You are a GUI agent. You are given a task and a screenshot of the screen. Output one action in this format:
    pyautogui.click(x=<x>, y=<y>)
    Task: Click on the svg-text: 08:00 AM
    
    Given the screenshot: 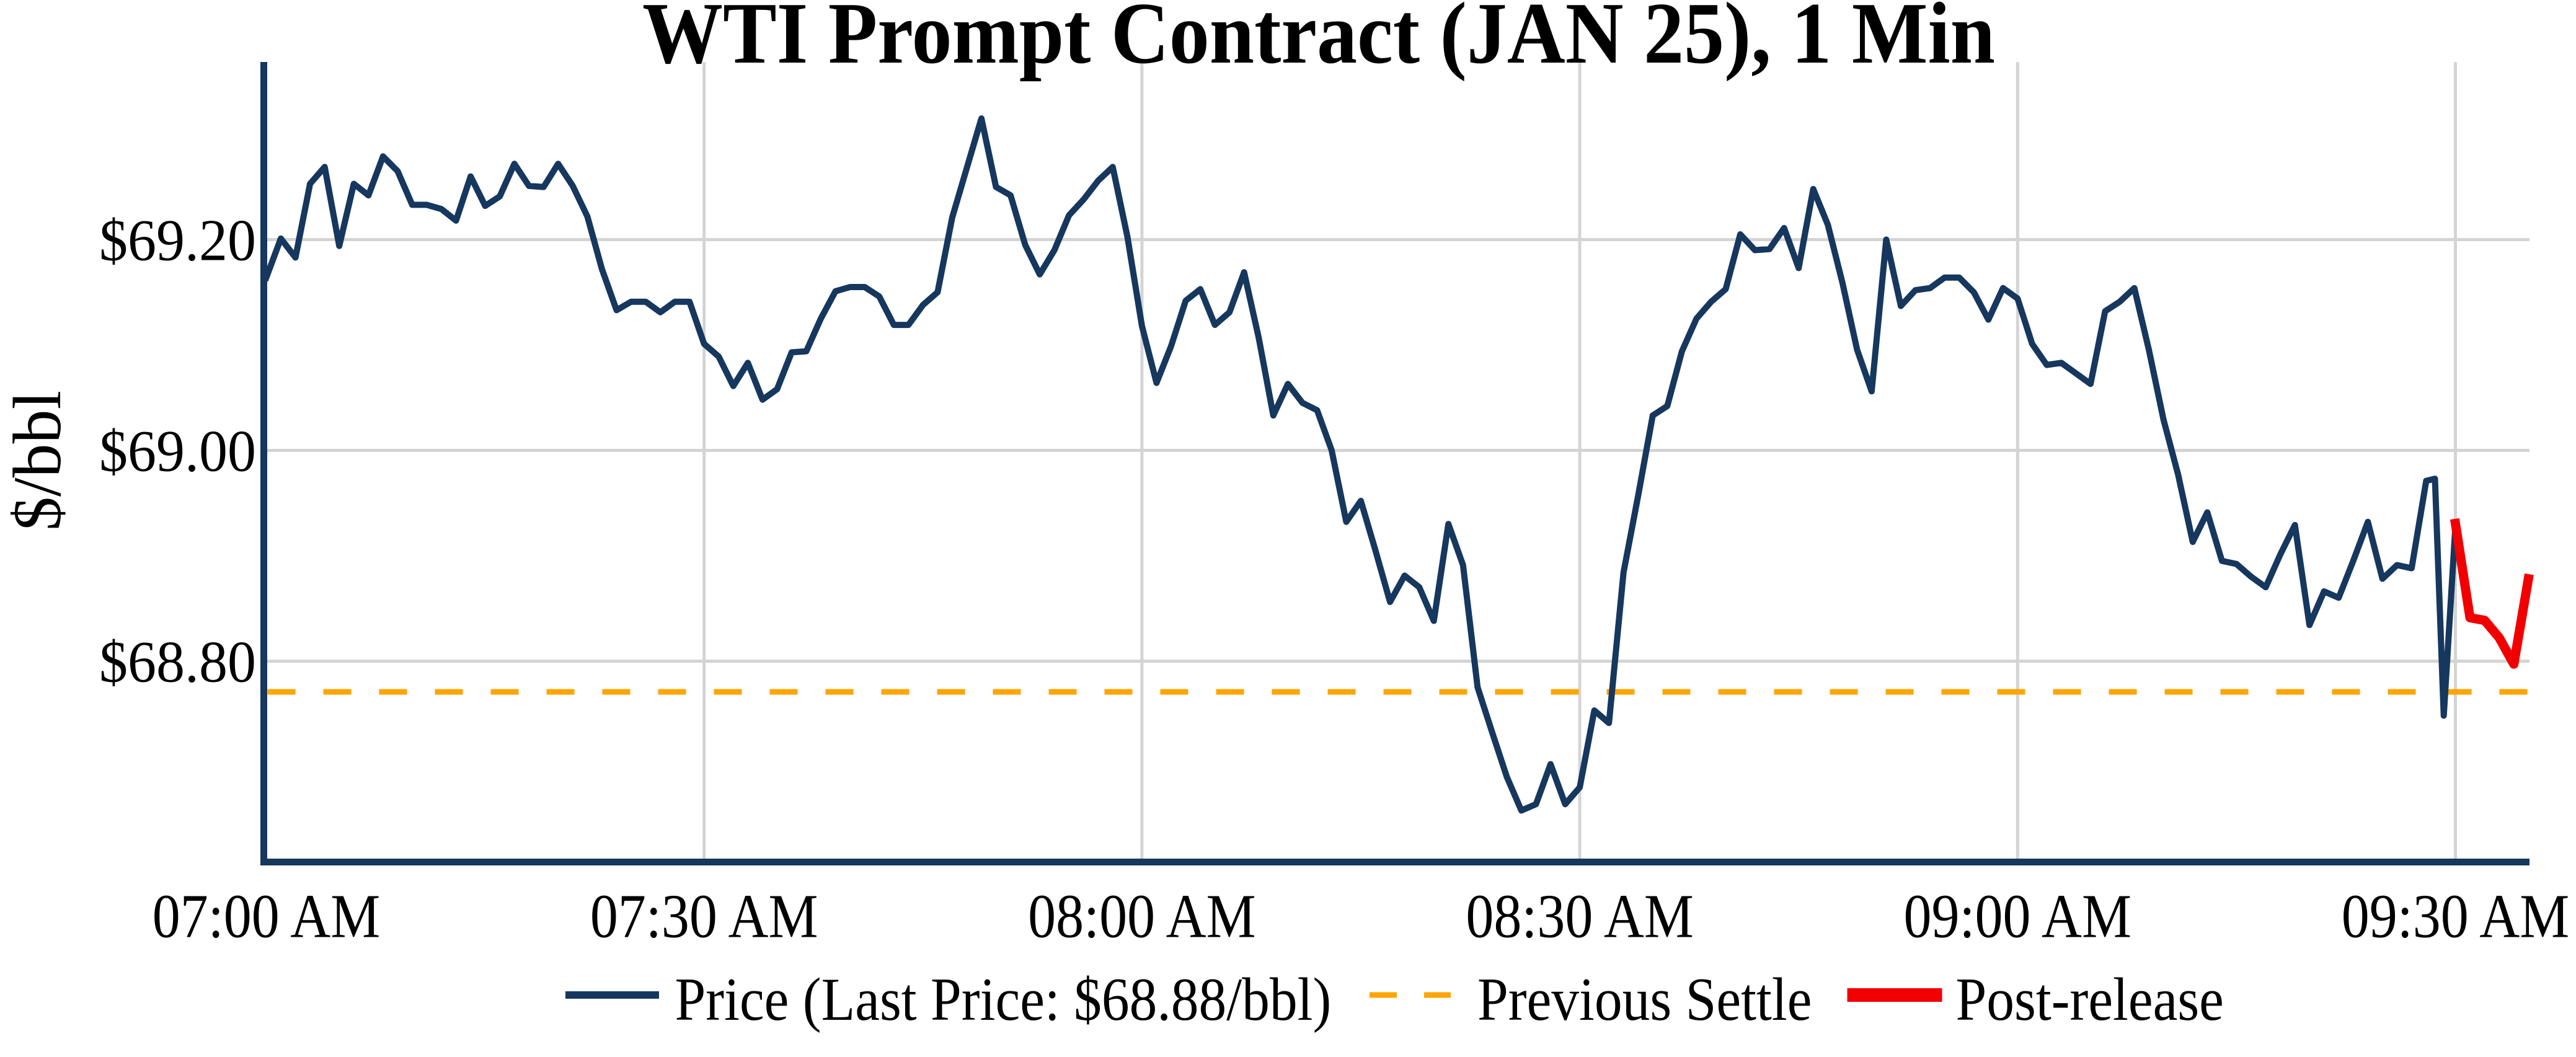 What is the action you would take?
    pyautogui.click(x=1142, y=916)
    